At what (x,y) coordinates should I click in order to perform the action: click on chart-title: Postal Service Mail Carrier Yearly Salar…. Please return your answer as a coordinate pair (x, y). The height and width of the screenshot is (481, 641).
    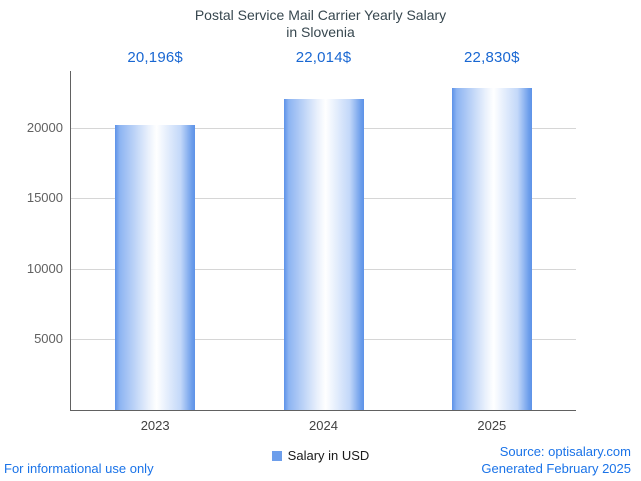
    Looking at the image, I should click on (320, 24).